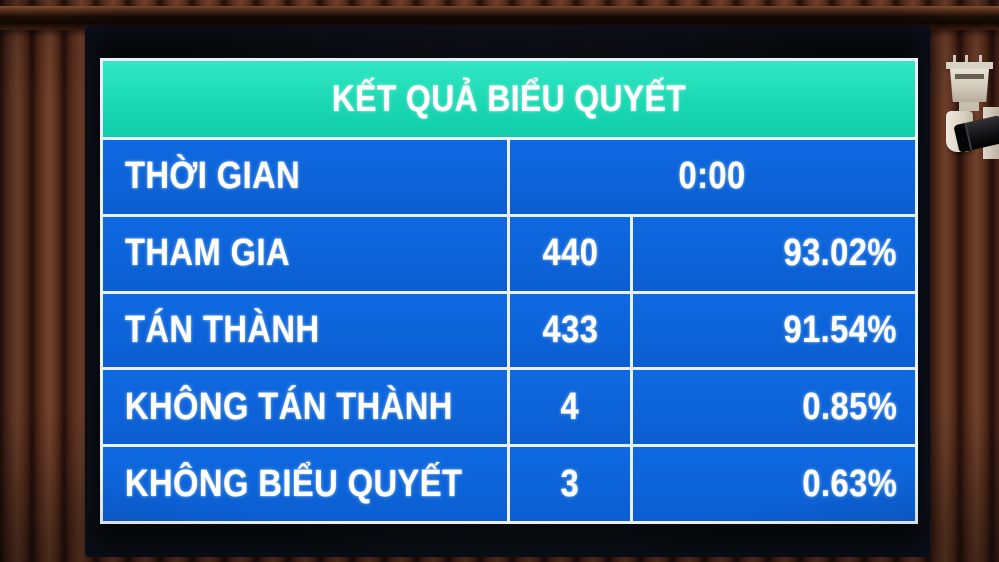 Image resolution: width=999 pixels, height=562 pixels. Describe the element at coordinates (774, 330) in the screenshot. I see `row-approve-percent-cell: 91.54%` at that location.